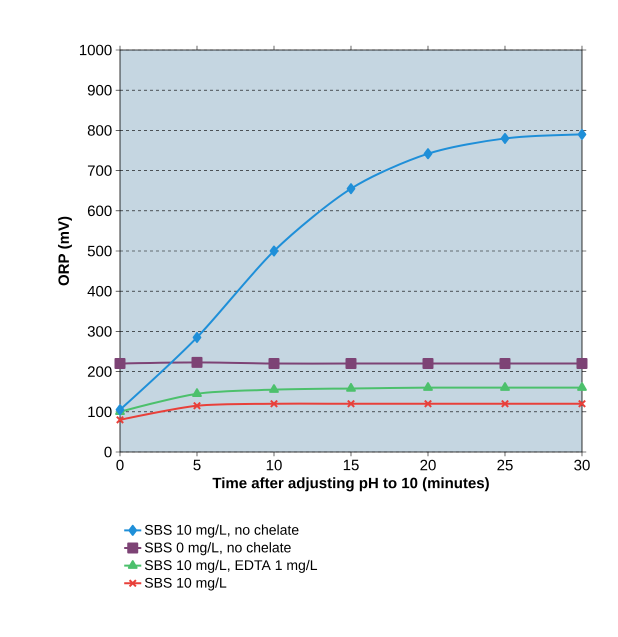 The image size is (618, 637). Describe the element at coordinates (100, 251) in the screenshot. I see `y-tick-label: 500` at that location.